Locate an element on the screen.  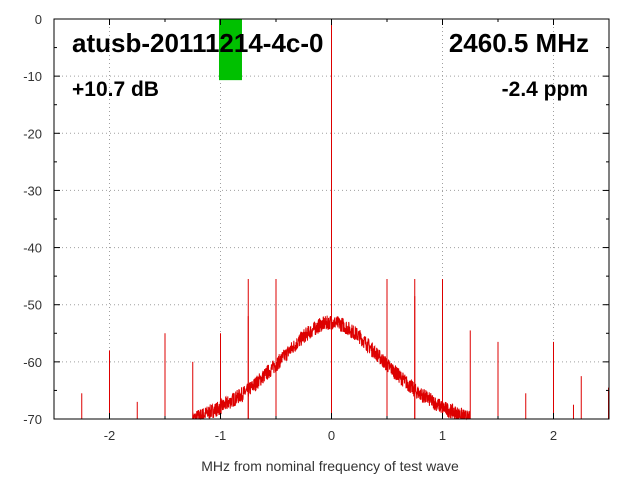
ppm-offset-label: -2.4 ppm is located at coordinates (545, 89).